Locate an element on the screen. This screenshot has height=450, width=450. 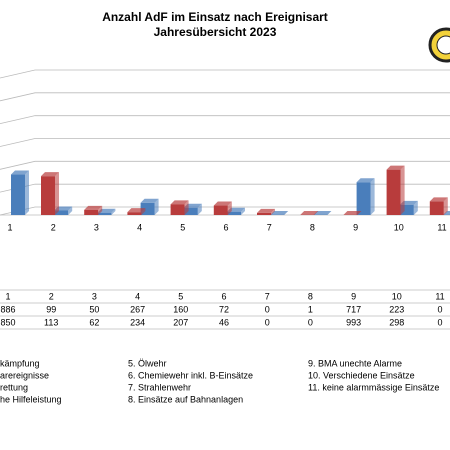
legend-item: 6. Chemiewehr inkl. B-Einsätze is located at coordinates (190, 375).